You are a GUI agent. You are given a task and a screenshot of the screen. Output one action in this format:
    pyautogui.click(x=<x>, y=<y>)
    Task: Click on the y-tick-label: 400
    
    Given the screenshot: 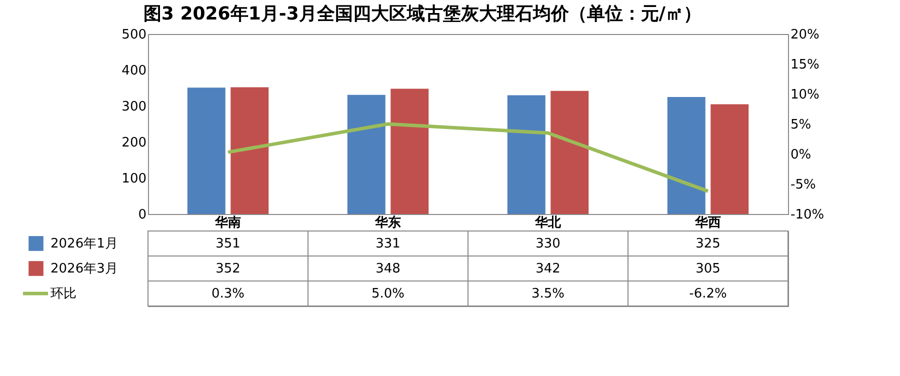 What is the action you would take?
    pyautogui.click(x=134, y=71)
    